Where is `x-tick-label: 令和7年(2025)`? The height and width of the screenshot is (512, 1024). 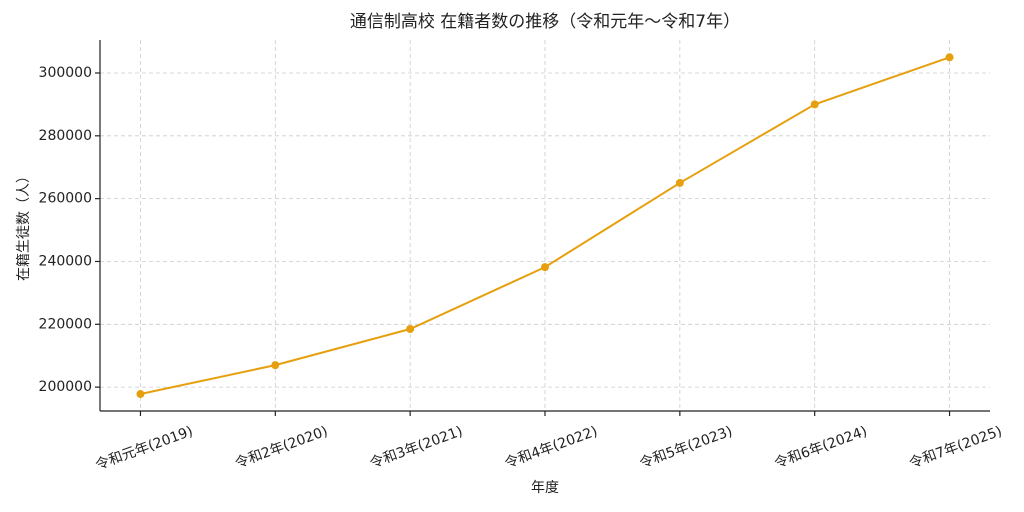 x-tick-label: 令和7年(2025) is located at coordinates (955, 447).